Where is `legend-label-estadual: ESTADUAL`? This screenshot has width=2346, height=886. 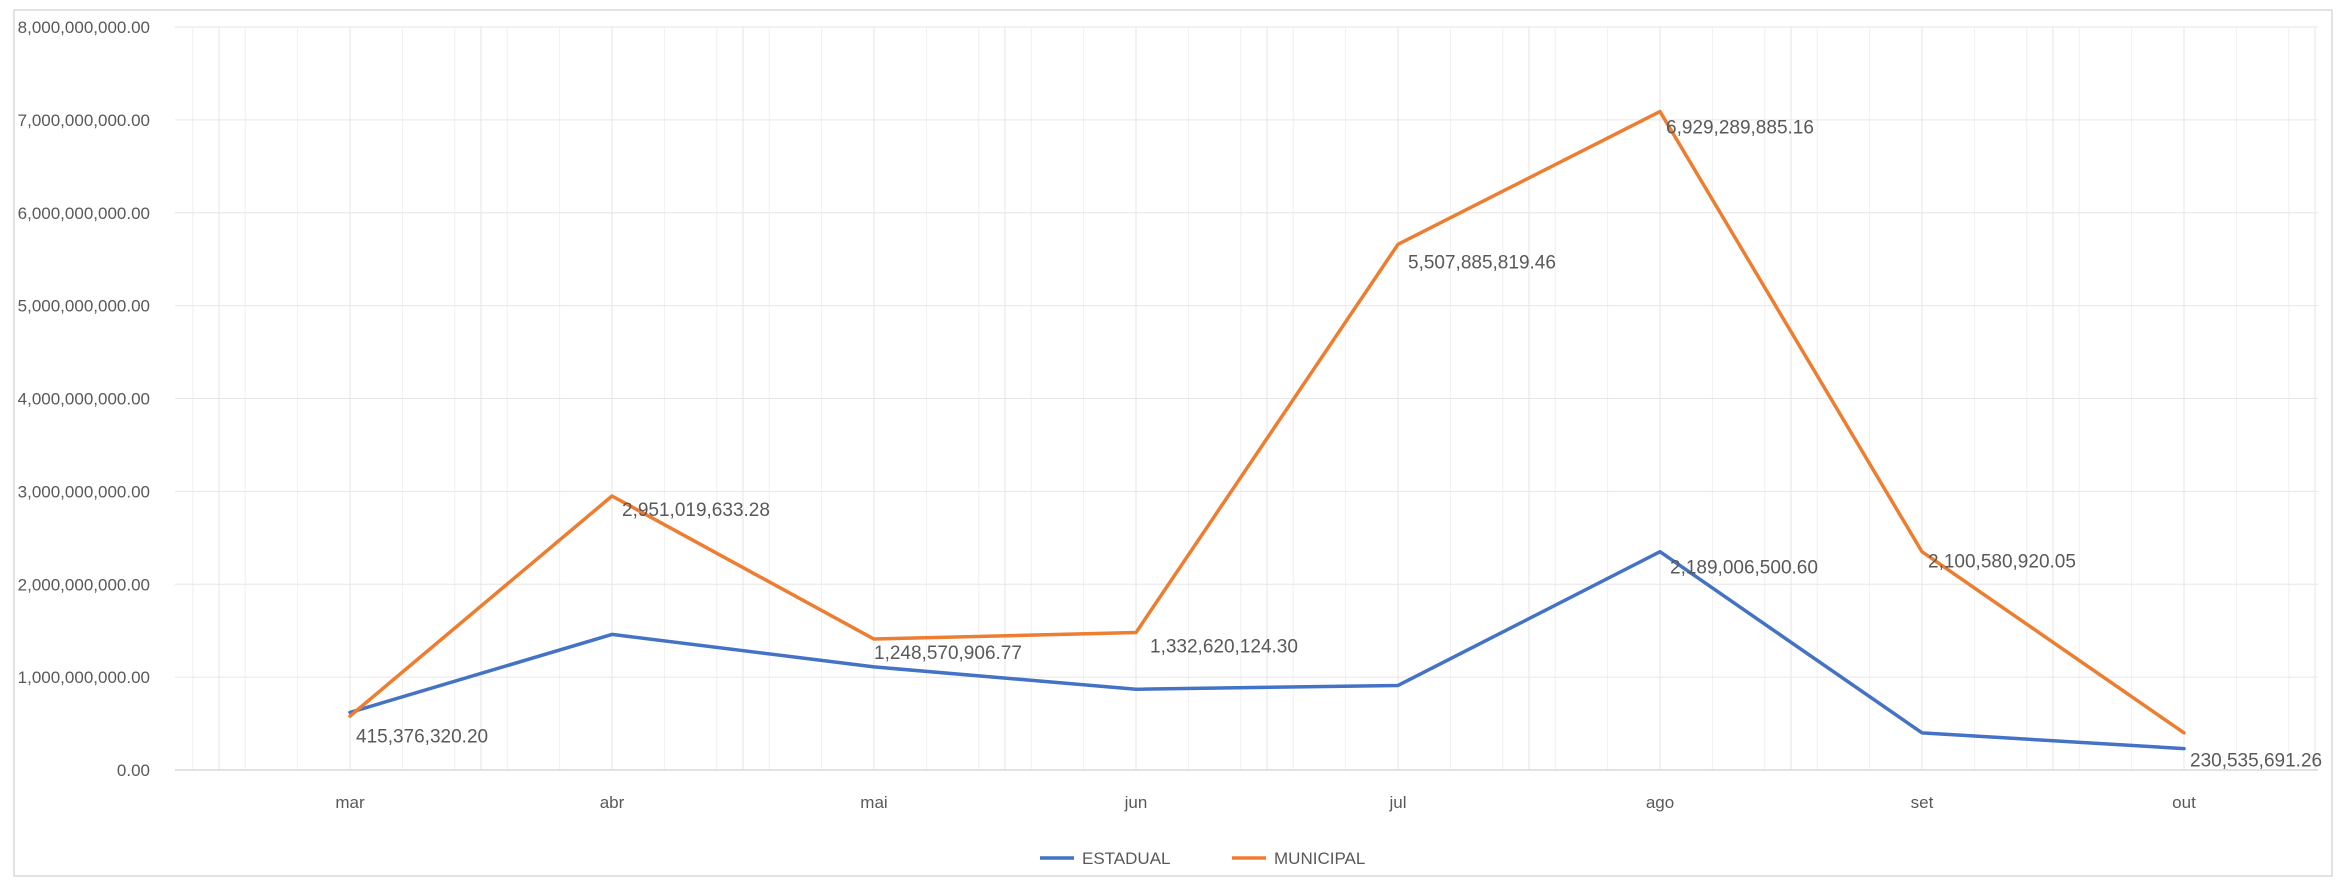 legend-label-estadual: ESTADUAL is located at coordinates (1126, 858).